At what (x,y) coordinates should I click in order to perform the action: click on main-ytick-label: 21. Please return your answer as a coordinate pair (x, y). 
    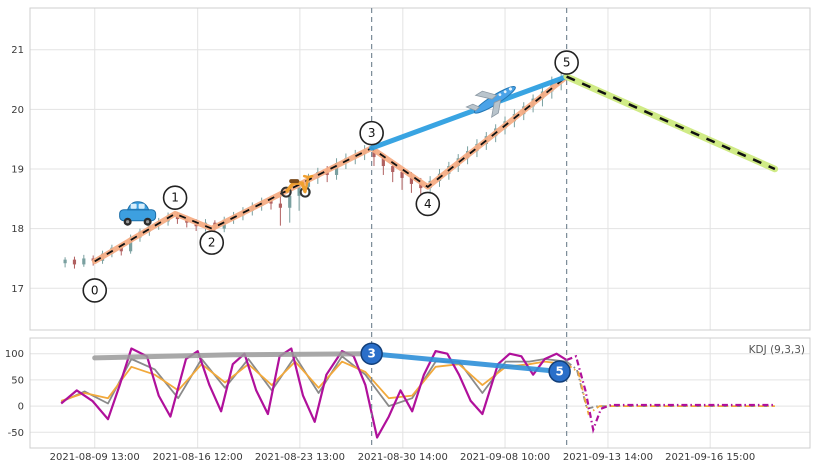
    Looking at the image, I should click on (17, 50).